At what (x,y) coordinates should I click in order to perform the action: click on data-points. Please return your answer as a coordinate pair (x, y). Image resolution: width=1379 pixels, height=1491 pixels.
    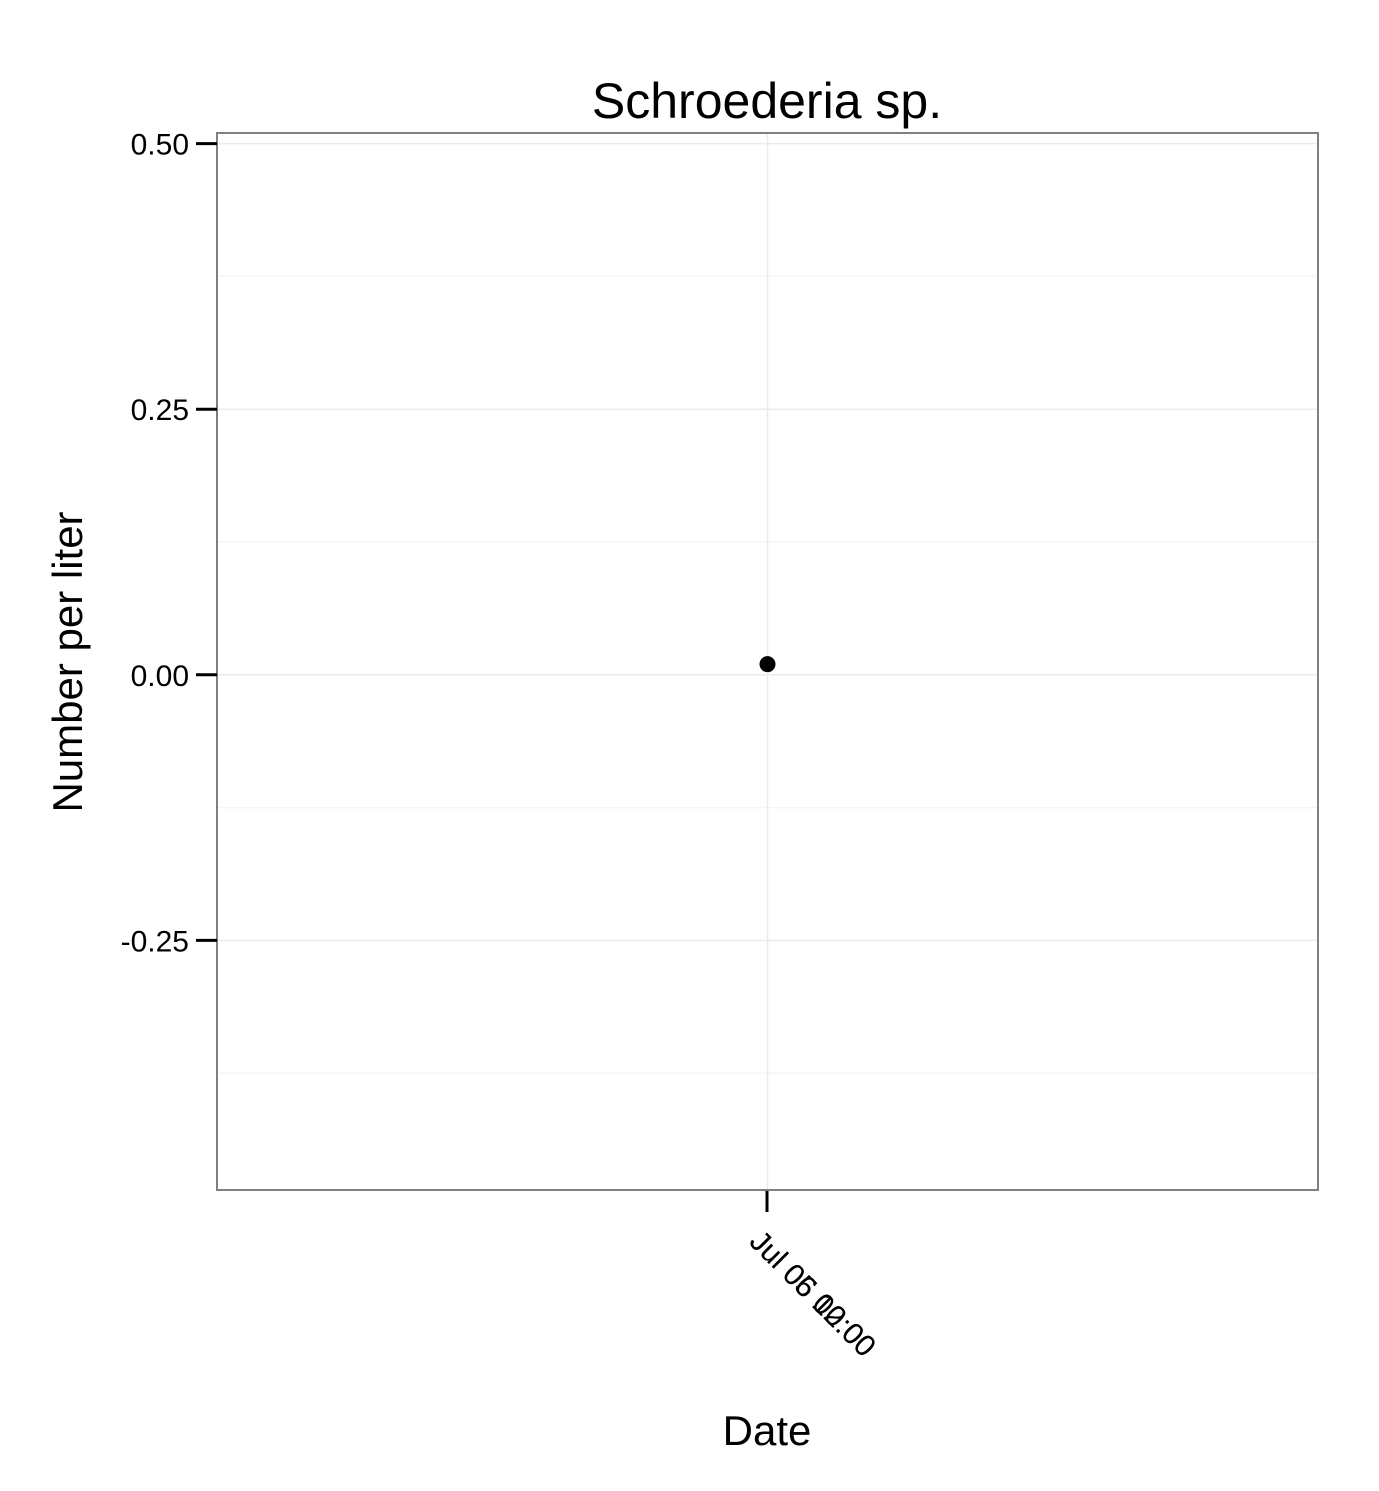
    Looking at the image, I should click on (767, 664).